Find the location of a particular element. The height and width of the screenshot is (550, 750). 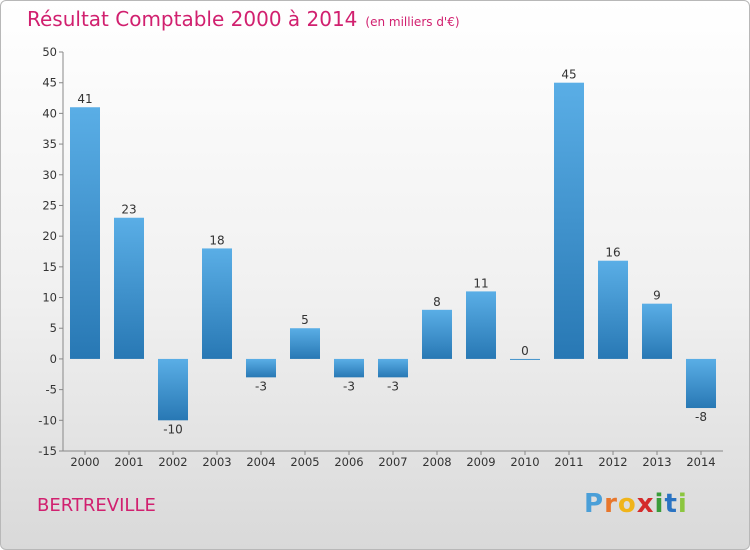

y-tick-label: 5 is located at coordinates (53, 328).